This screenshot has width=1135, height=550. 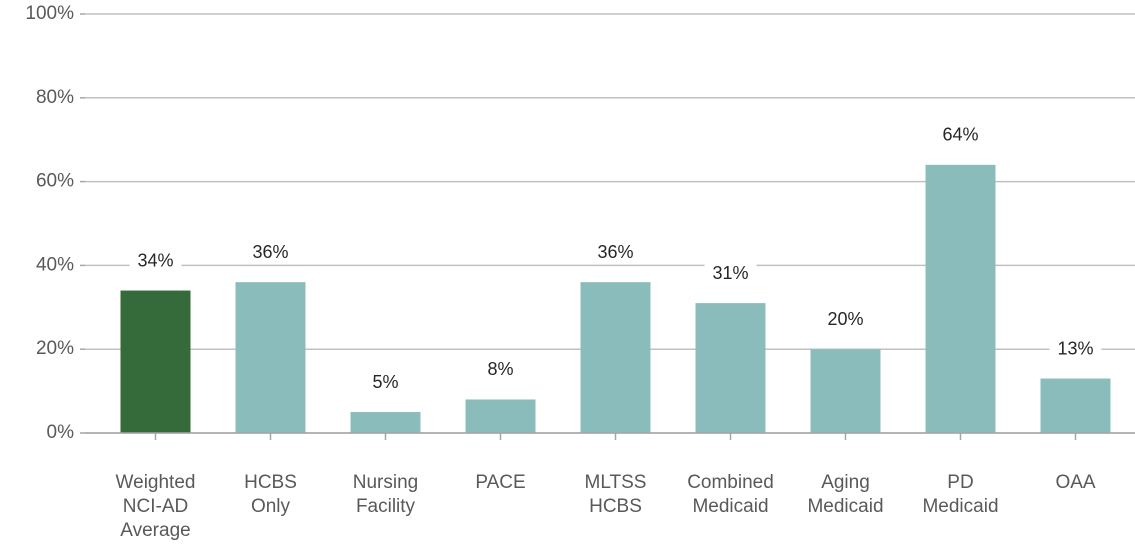 What do you see at coordinates (55, 97) in the screenshot?
I see `y-tick-label: 80%` at bounding box center [55, 97].